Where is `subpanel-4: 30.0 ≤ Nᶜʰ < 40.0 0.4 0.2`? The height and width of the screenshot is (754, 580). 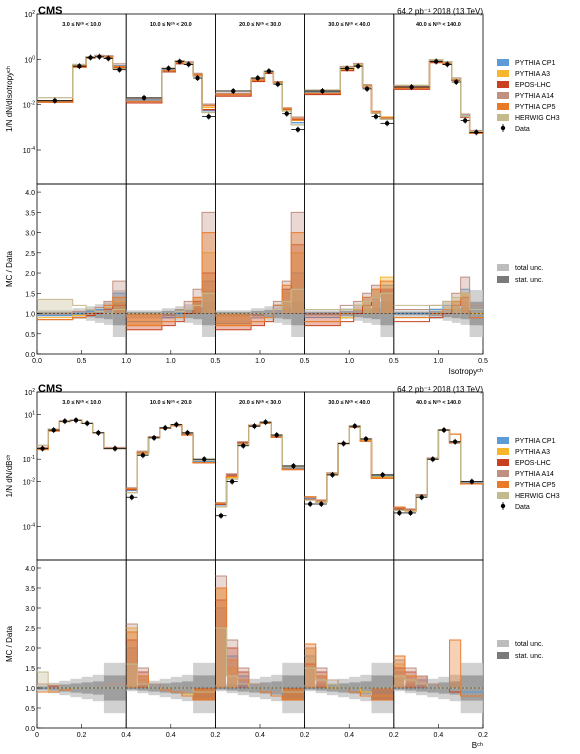 subpanel-4: 30.0 ≤ Nᶜʰ < 40.0 0.4 0.2 is located at coordinates (351, 565).